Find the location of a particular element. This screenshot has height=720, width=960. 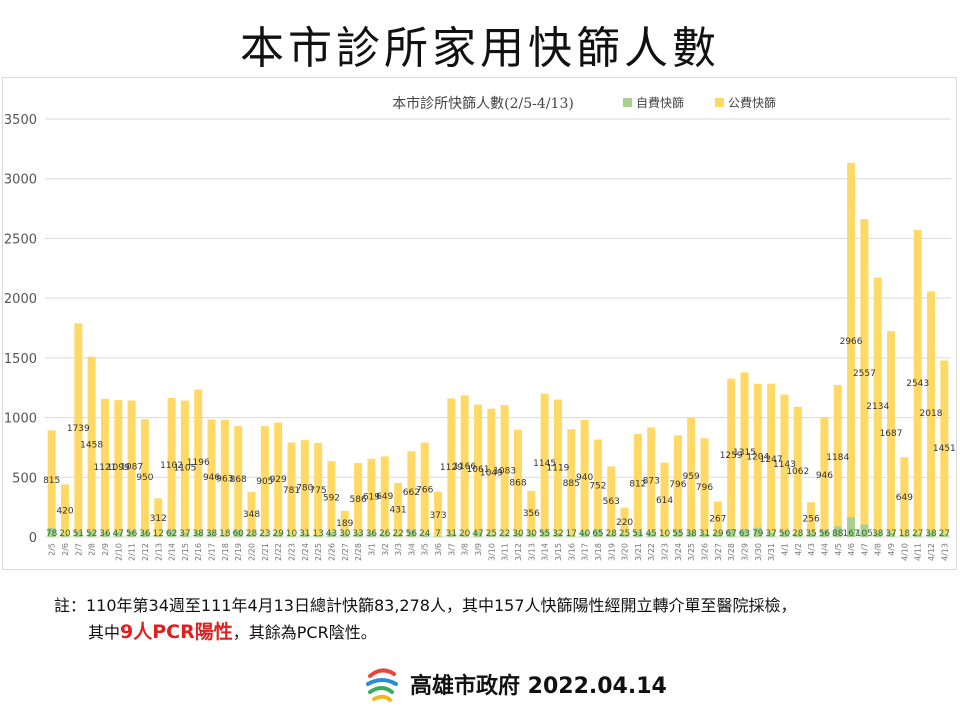

x-tick-label: 4/9 is located at coordinates (891, 549).